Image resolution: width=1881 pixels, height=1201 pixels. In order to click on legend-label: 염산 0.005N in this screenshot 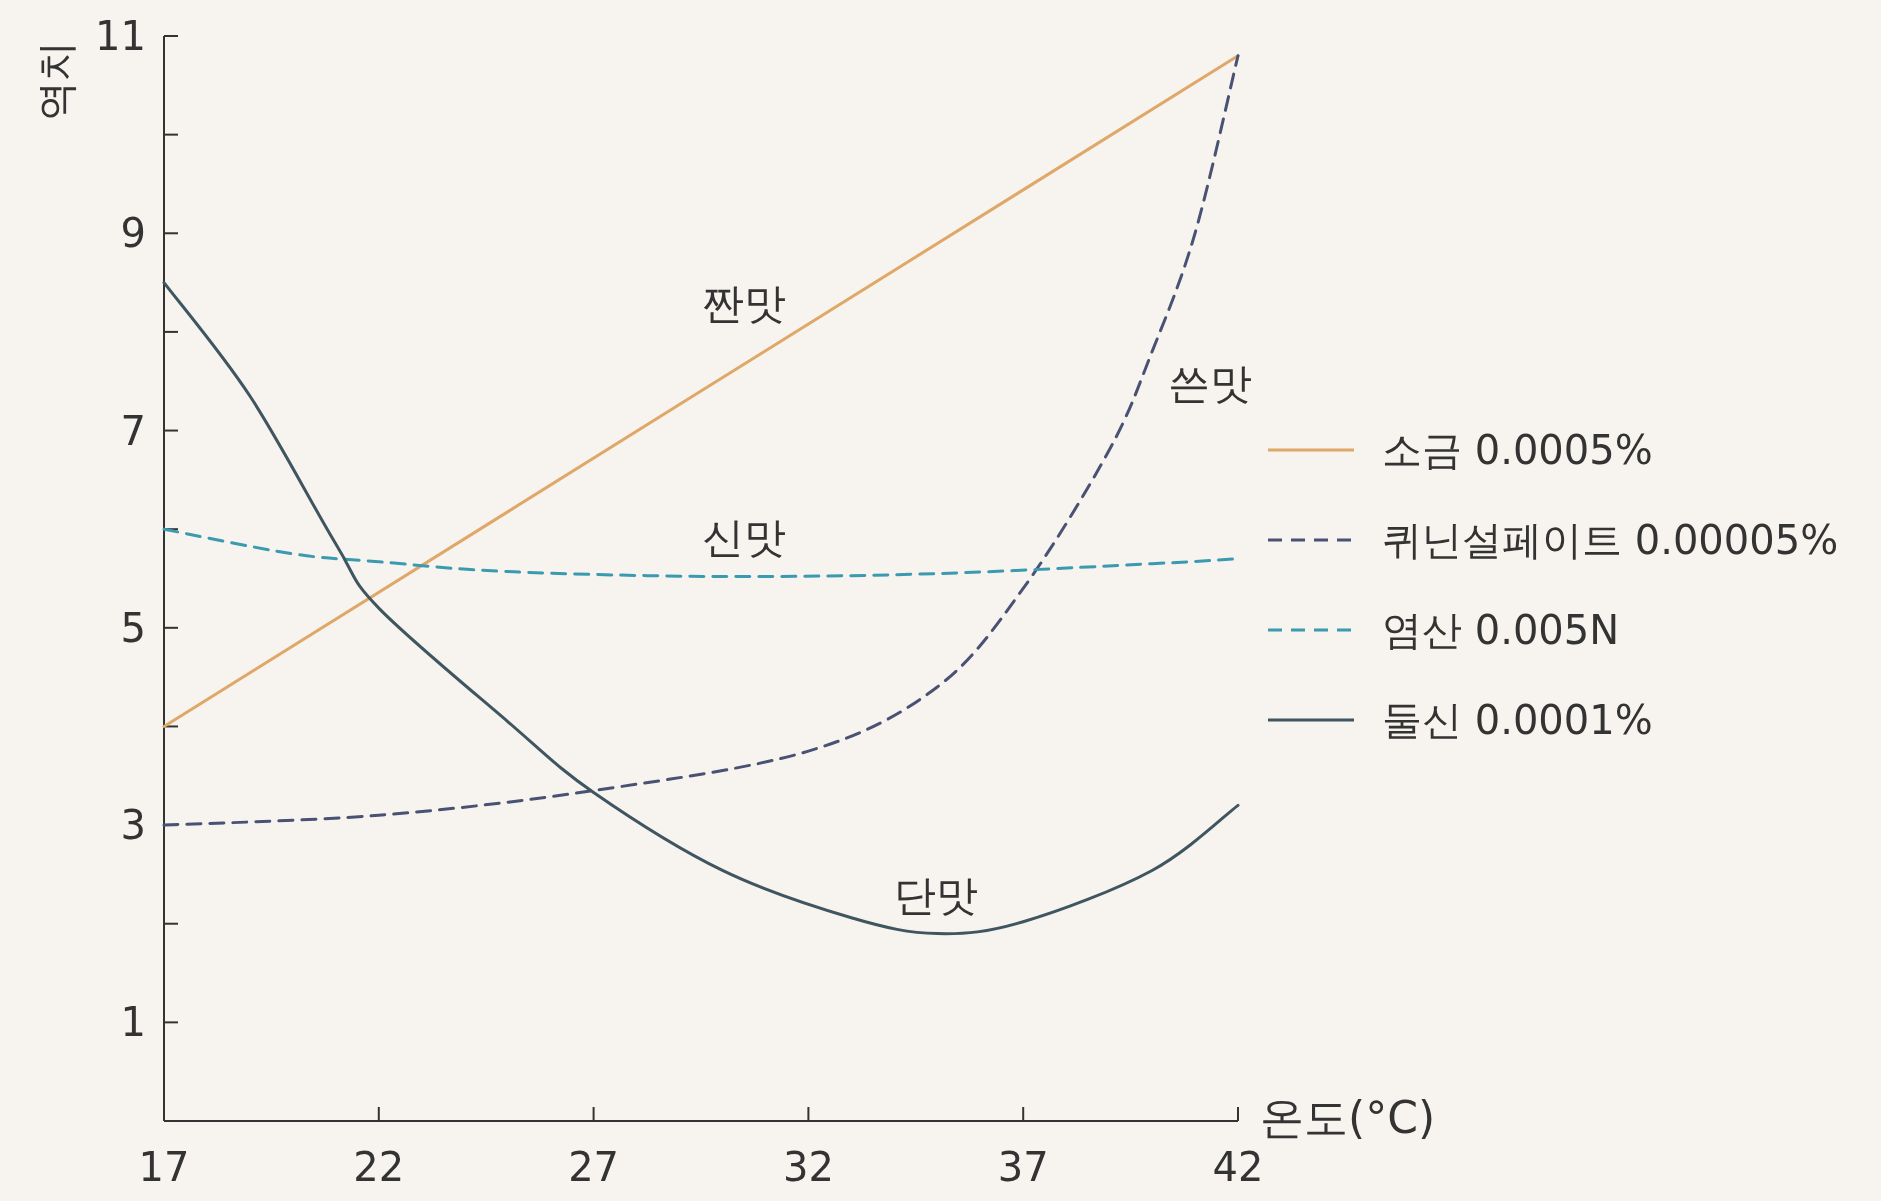, I will do `click(1501, 630)`.